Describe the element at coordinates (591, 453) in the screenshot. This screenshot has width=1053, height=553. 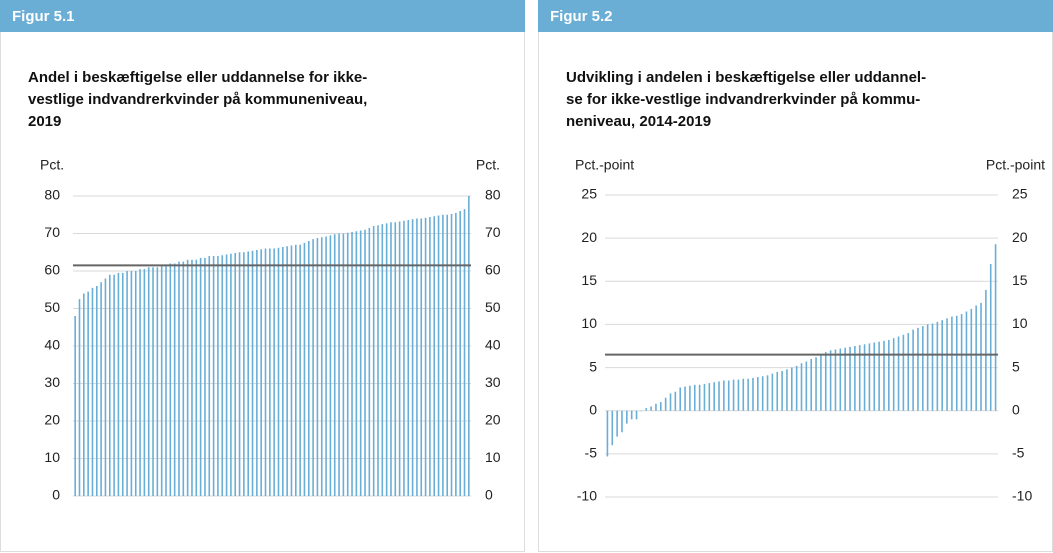
I see `y-tick-label: -5` at that location.